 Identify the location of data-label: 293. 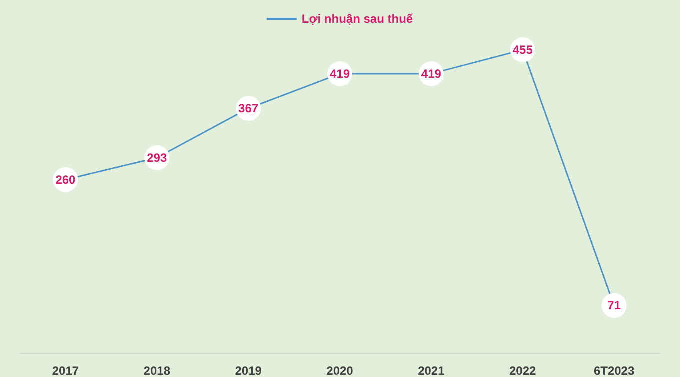
(157, 157).